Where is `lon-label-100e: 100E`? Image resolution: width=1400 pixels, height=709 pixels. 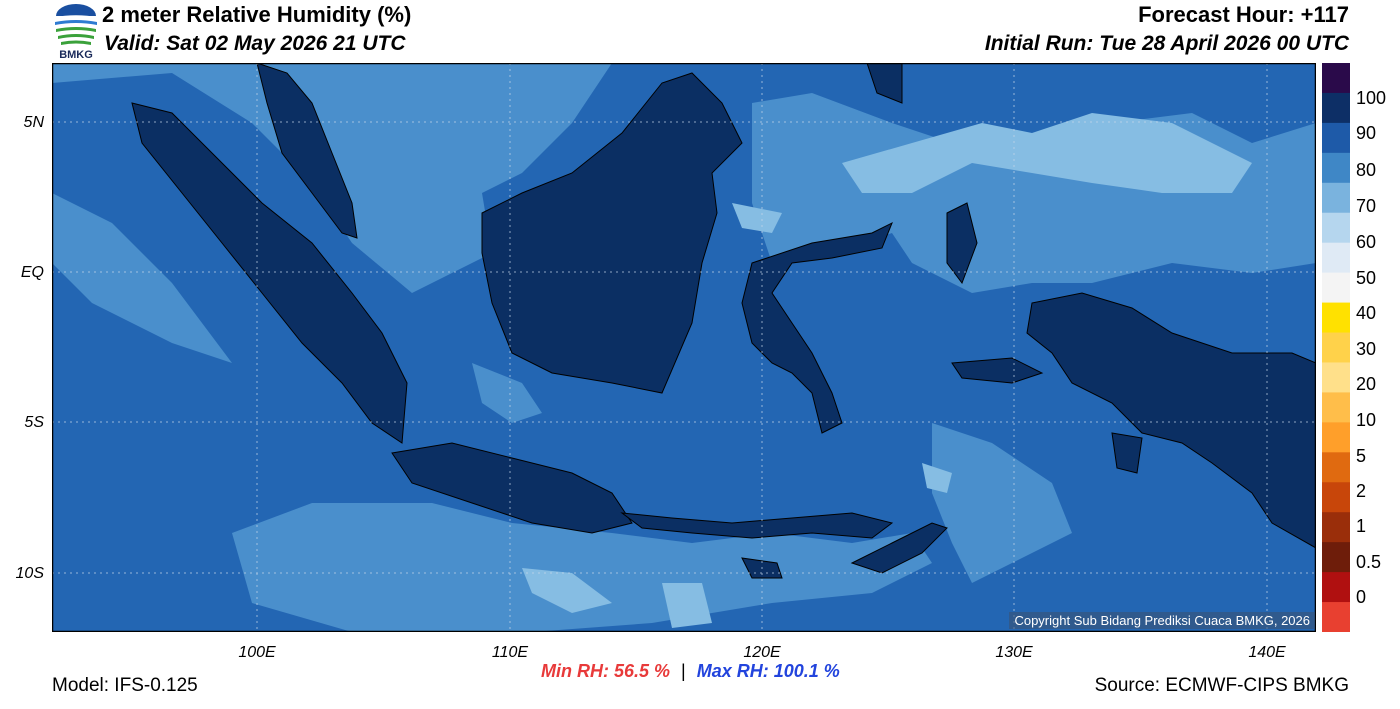
lon-label-100e: 100E is located at coordinates (257, 652).